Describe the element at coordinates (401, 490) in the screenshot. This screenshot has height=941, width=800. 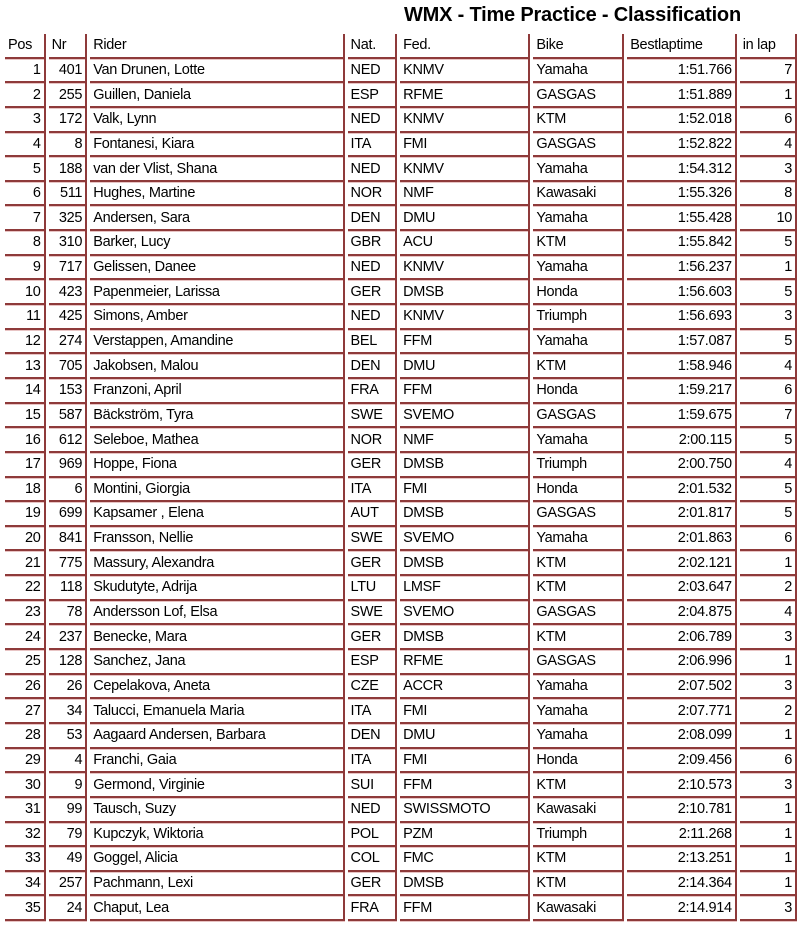
I see `table-row: 18 6 Montini, Giorgia ITA FMI Honda 2:01.532 5` at that location.